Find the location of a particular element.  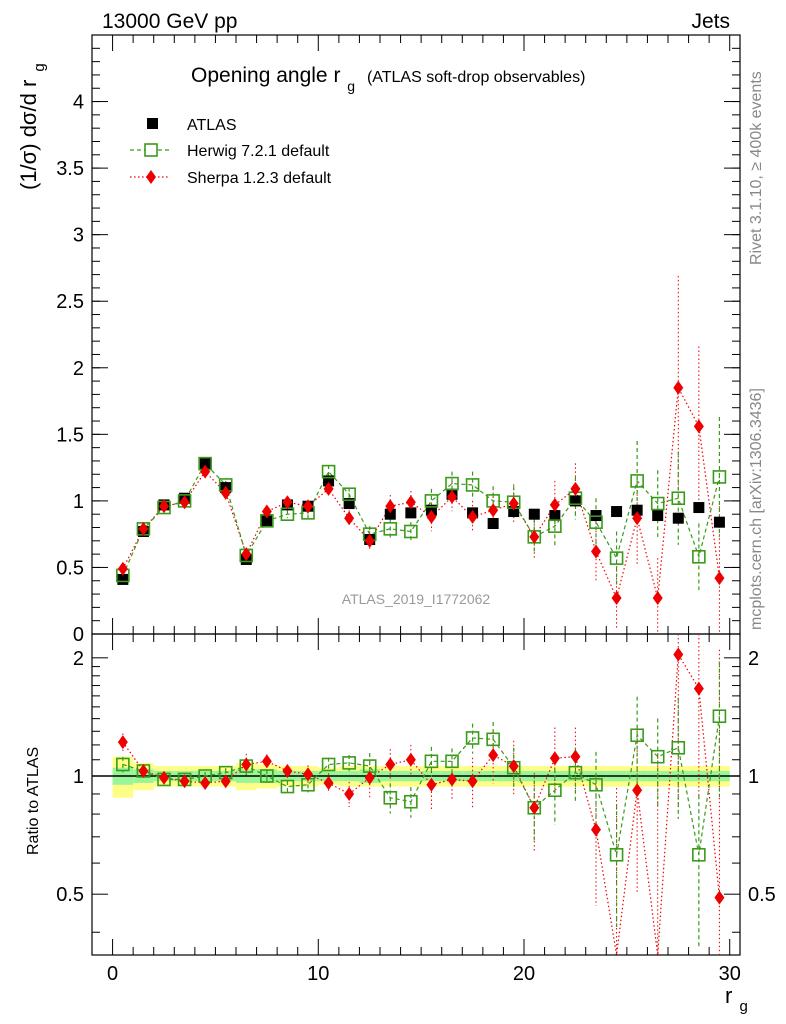

mcplots-label: mcplots.cern.ch [arXiv:1306.3436] is located at coordinates (756, 509).